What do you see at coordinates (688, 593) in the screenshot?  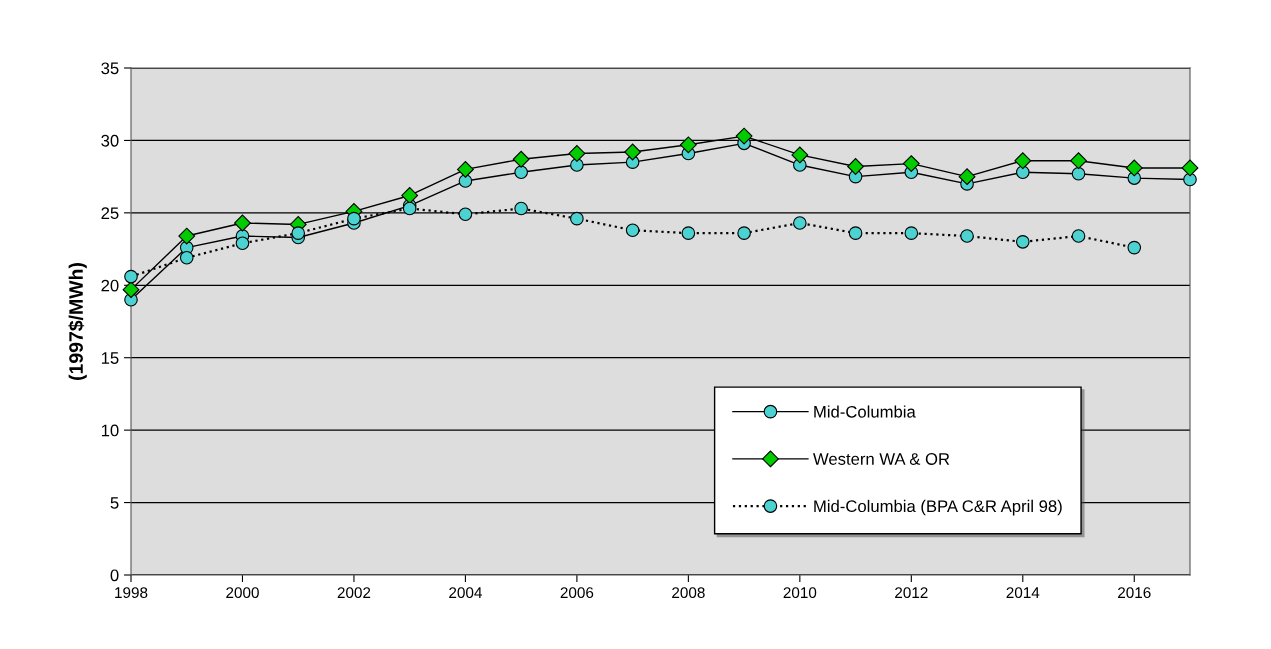 I see `x-tick-label: 2008` at bounding box center [688, 593].